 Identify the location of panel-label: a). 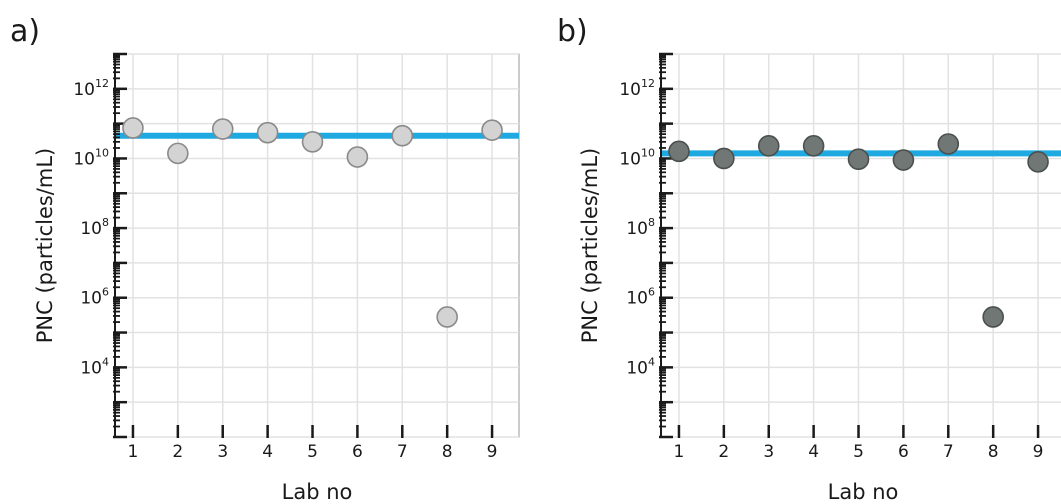
(25, 31).